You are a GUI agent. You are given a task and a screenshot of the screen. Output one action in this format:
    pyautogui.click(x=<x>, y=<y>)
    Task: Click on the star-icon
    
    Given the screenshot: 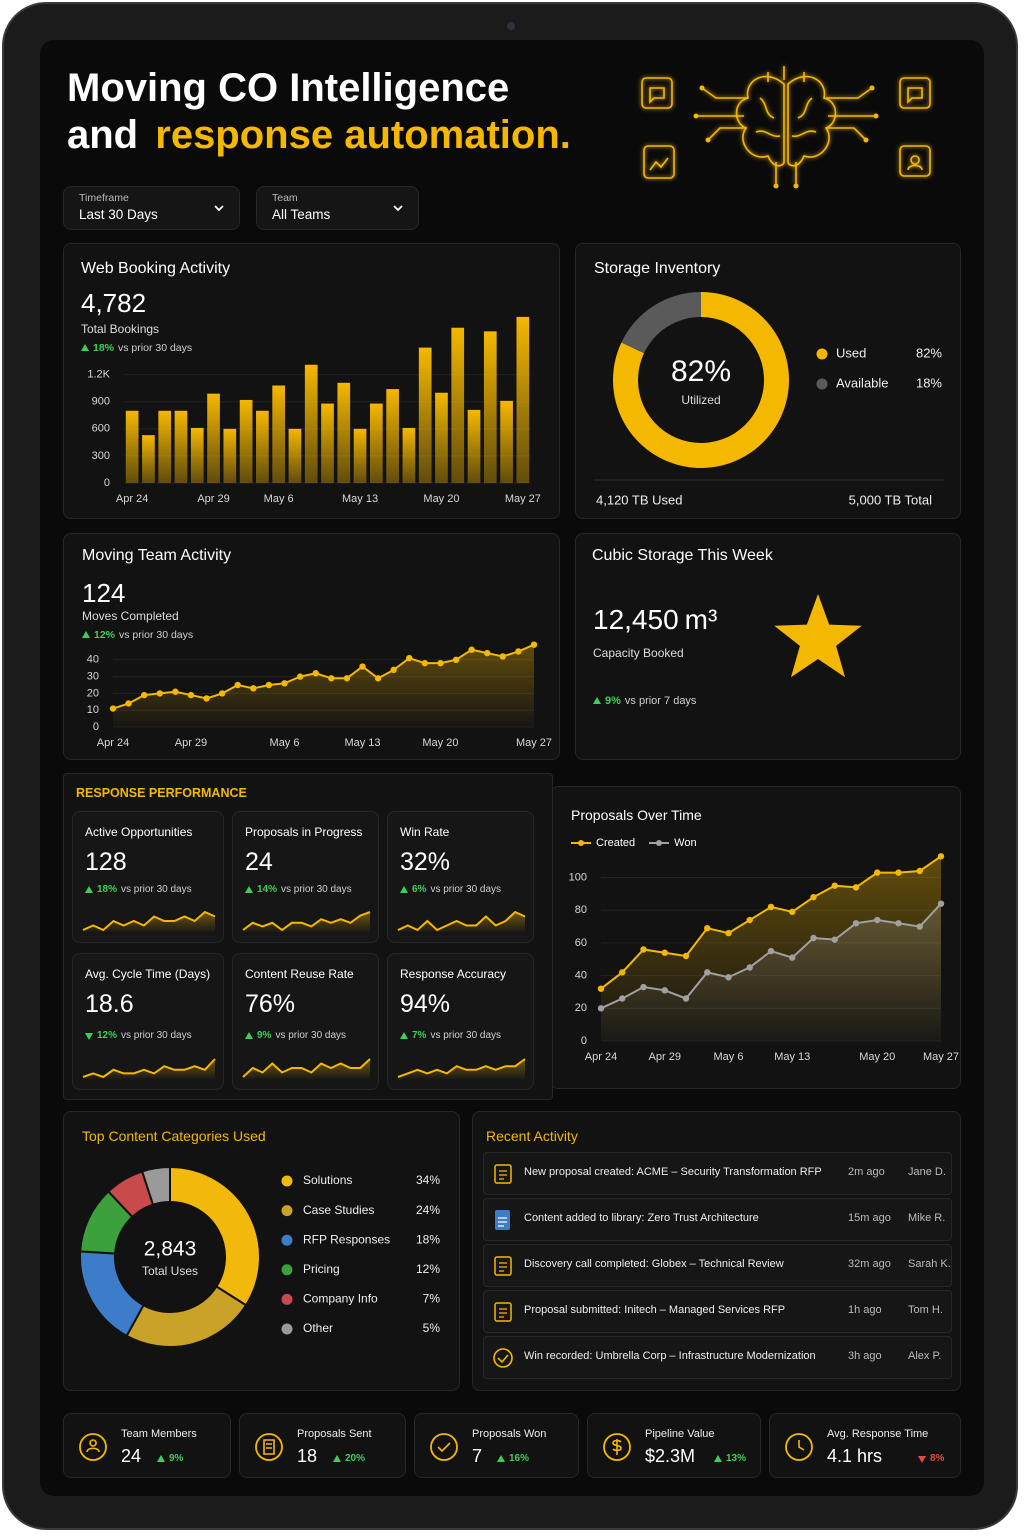 What is the action you would take?
    pyautogui.click(x=818, y=636)
    